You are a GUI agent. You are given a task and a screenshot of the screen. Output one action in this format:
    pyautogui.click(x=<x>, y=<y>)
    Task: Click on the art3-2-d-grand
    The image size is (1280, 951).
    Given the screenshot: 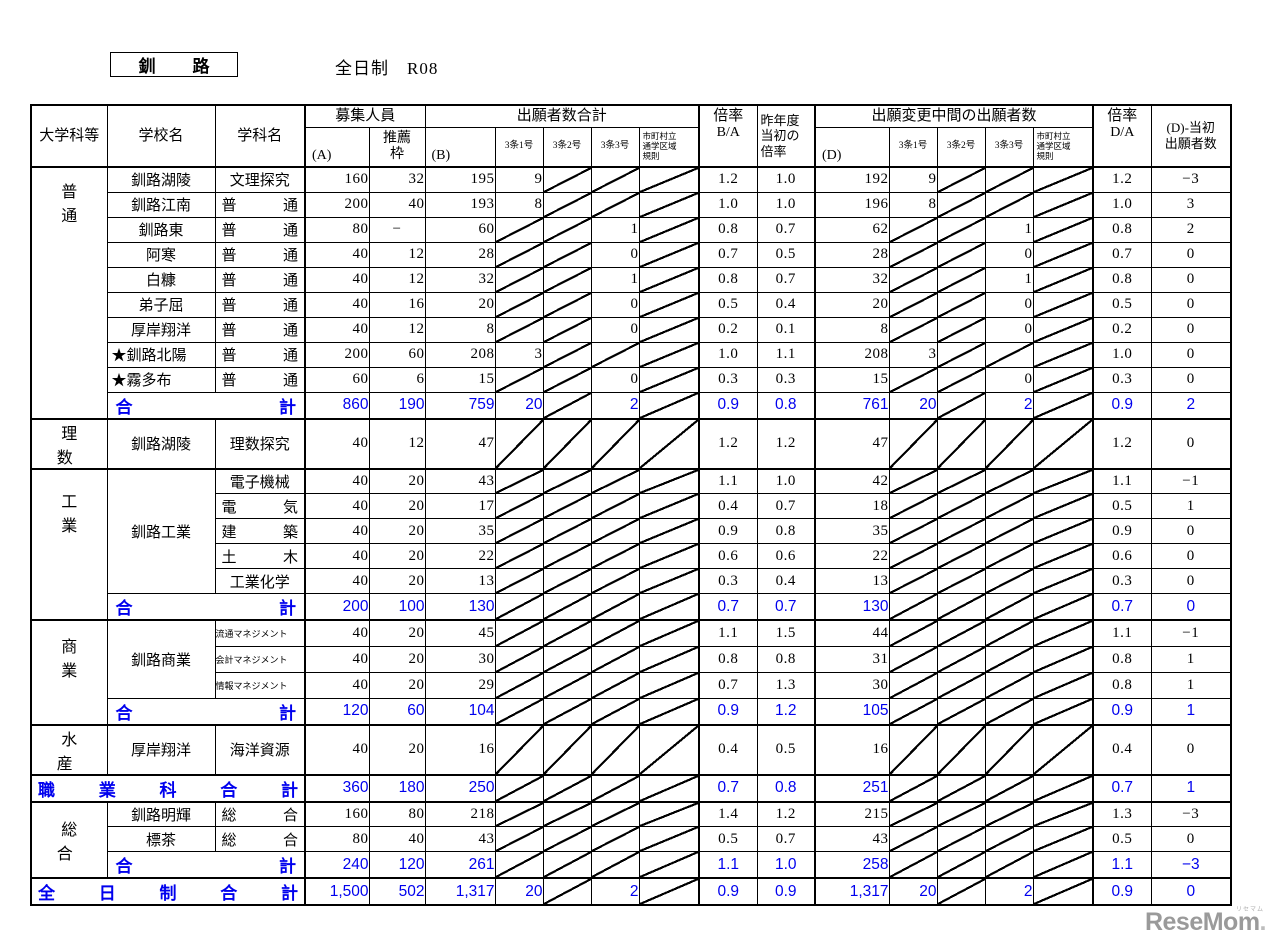 What is the action you would take?
    pyautogui.click(x=961, y=891)
    